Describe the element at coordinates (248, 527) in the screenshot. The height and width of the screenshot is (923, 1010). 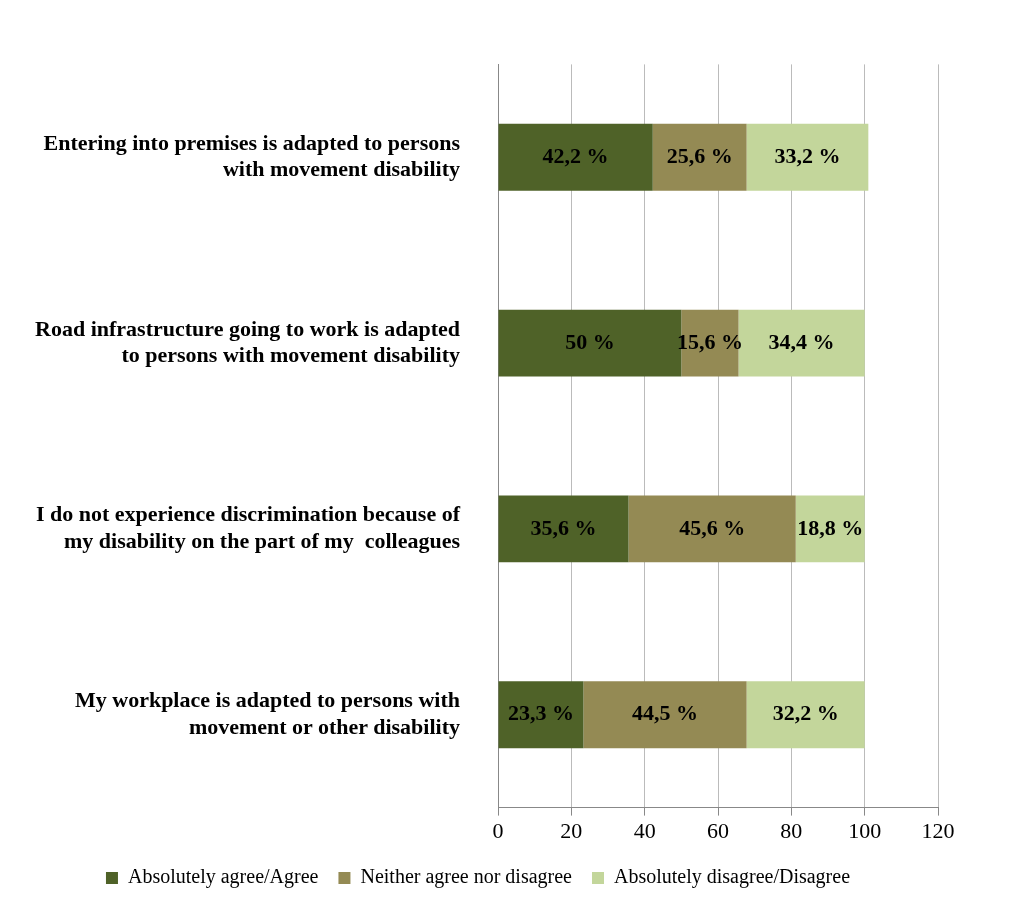
I see `y-tick-label: I do not experience discrimination because of my disability on the part of my colleagues` at that location.